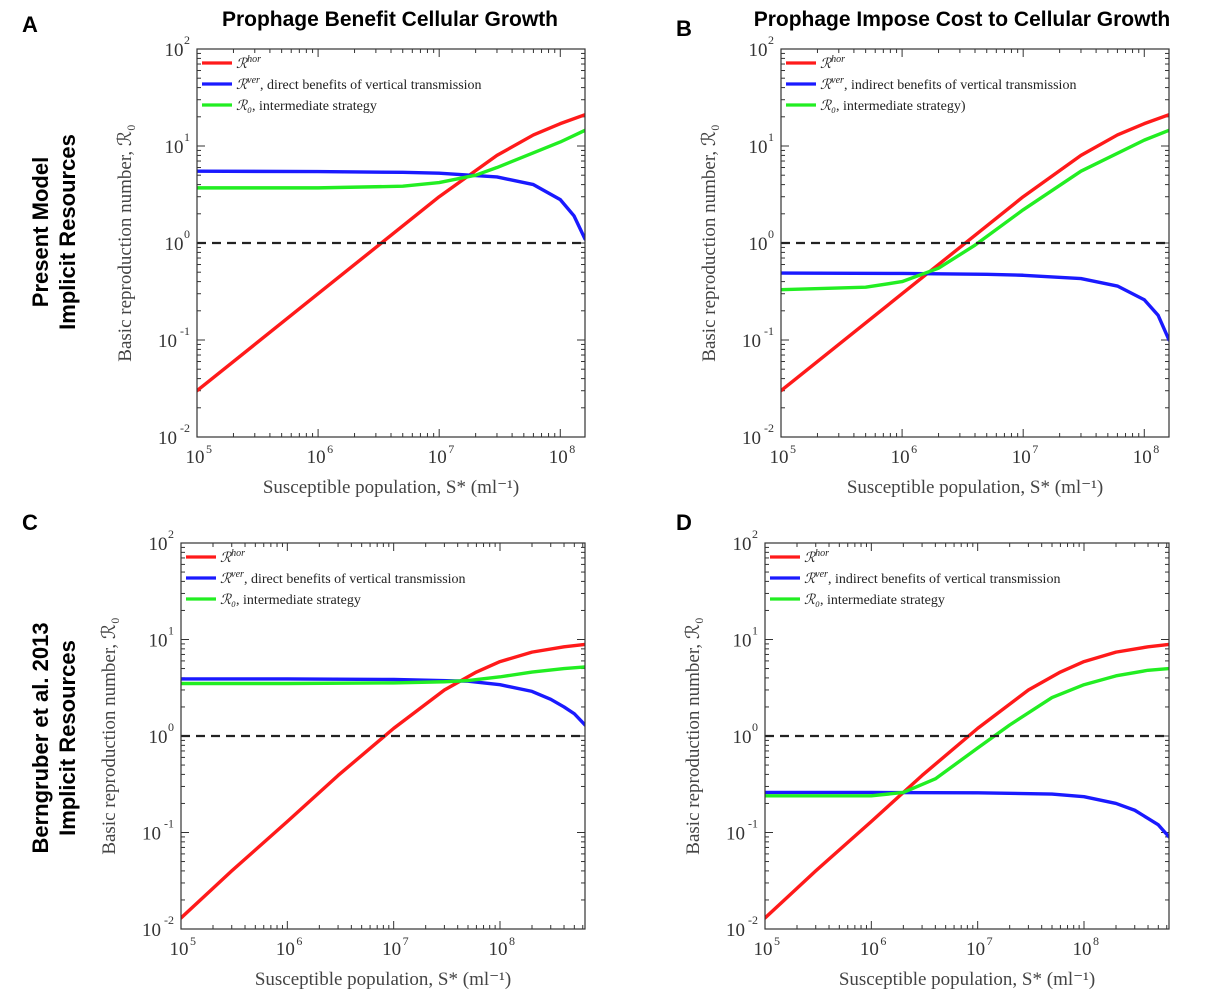 Image resolution: width=1223 pixels, height=996 pixels. I want to click on column-title-cost: Prophage Impose Cost to Cellular Growth, so click(962, 19).